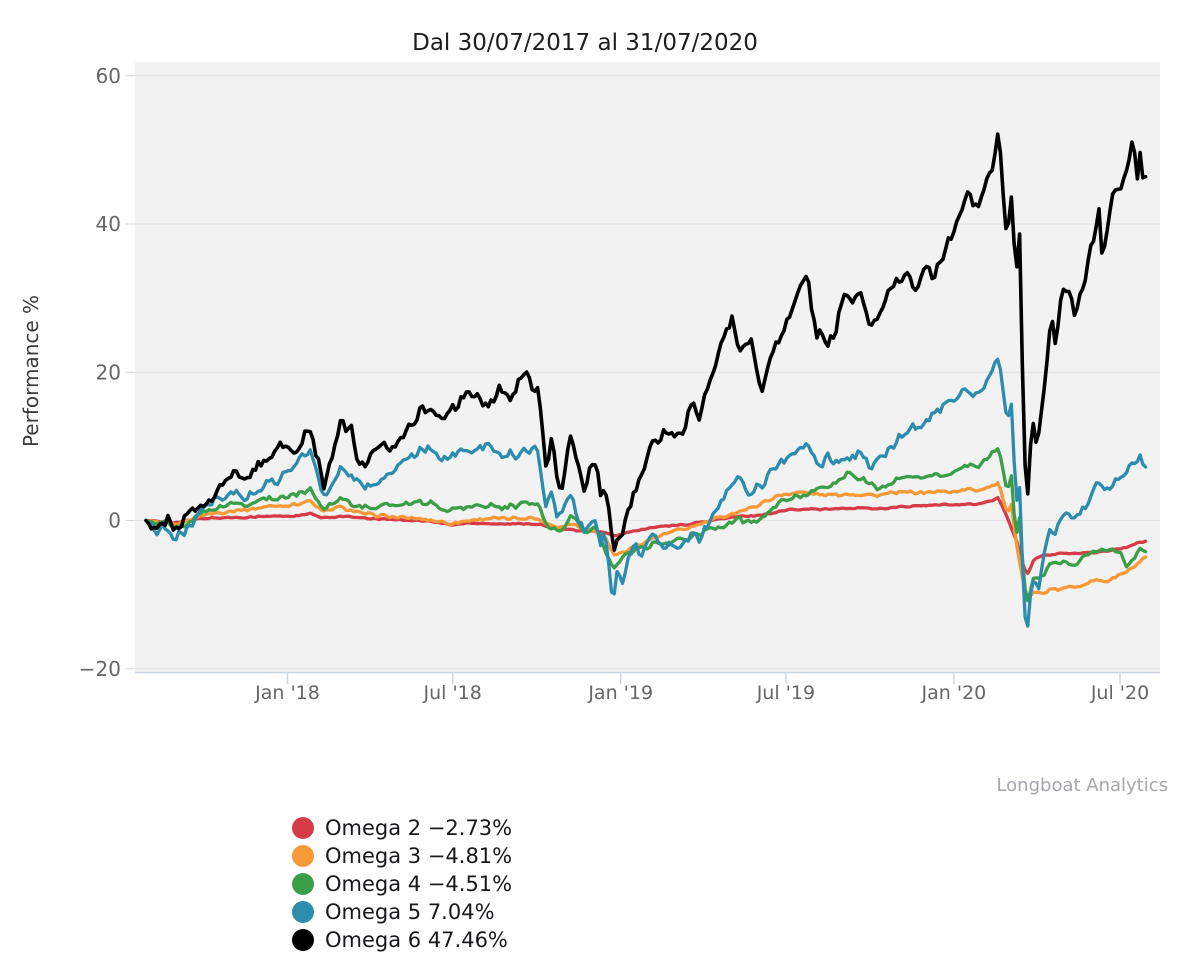 This screenshot has width=1200, height=962. Describe the element at coordinates (114, 521) in the screenshot. I see `y-tick-label: 0` at that location.